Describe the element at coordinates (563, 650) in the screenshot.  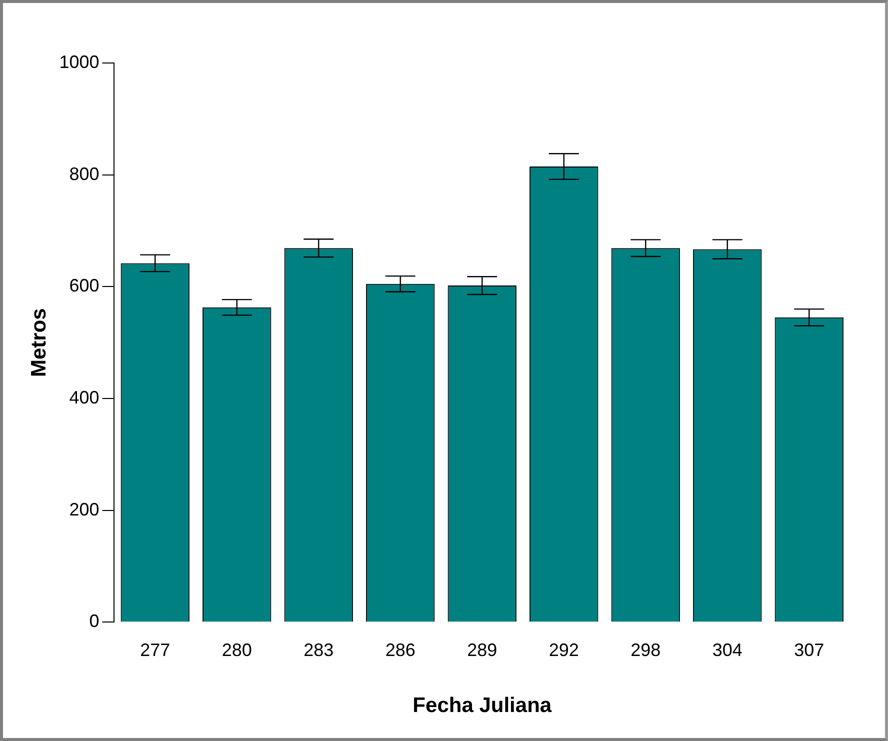
I see `x-tick-label: 292` at that location.